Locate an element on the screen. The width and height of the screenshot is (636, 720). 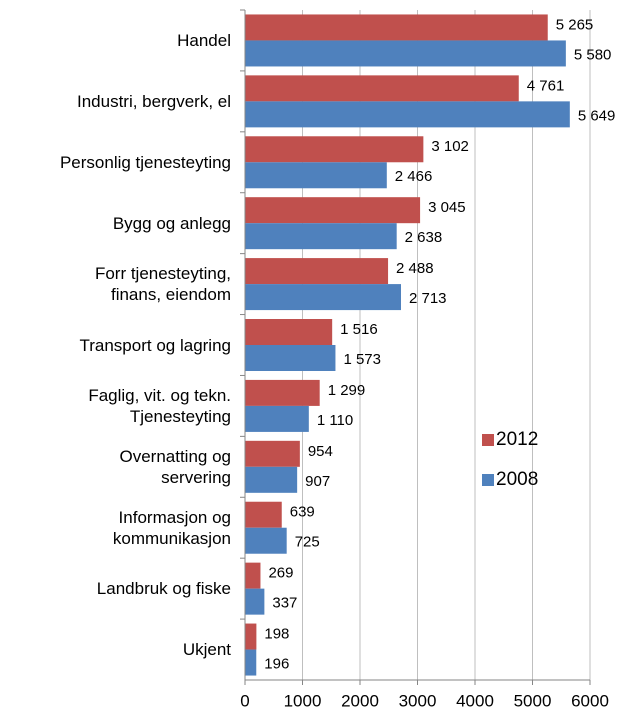
y-tick-label: Ukjent is located at coordinates (206, 650).